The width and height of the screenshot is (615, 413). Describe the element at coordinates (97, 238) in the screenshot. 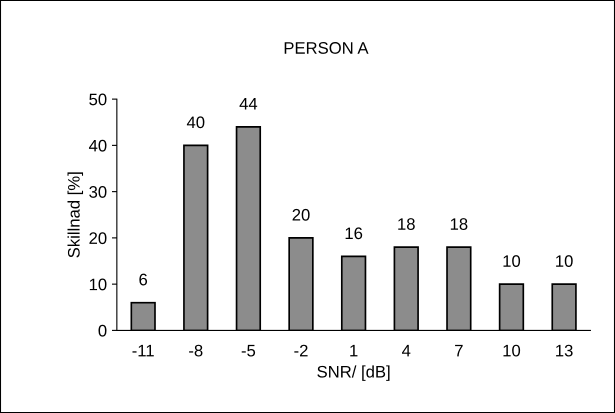

I see `y-tick-label: 20` at that location.